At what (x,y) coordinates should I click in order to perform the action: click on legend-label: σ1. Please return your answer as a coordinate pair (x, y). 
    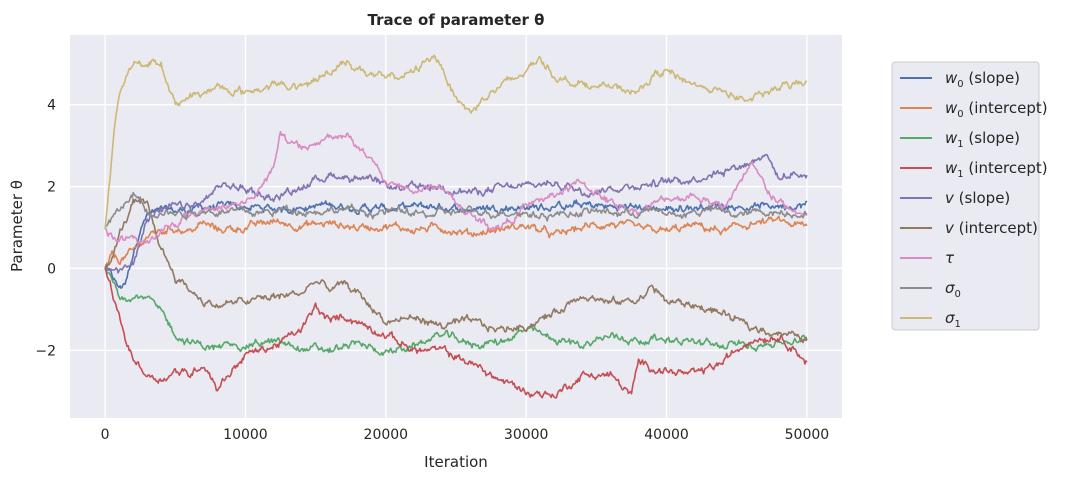
    Looking at the image, I should click on (953, 319).